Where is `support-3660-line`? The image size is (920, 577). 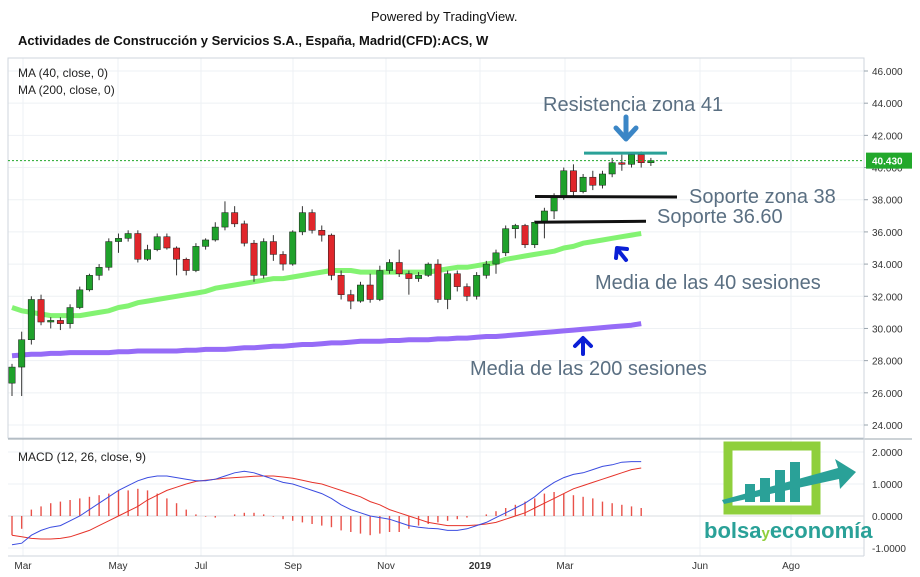 support-3660-line is located at coordinates (590, 221).